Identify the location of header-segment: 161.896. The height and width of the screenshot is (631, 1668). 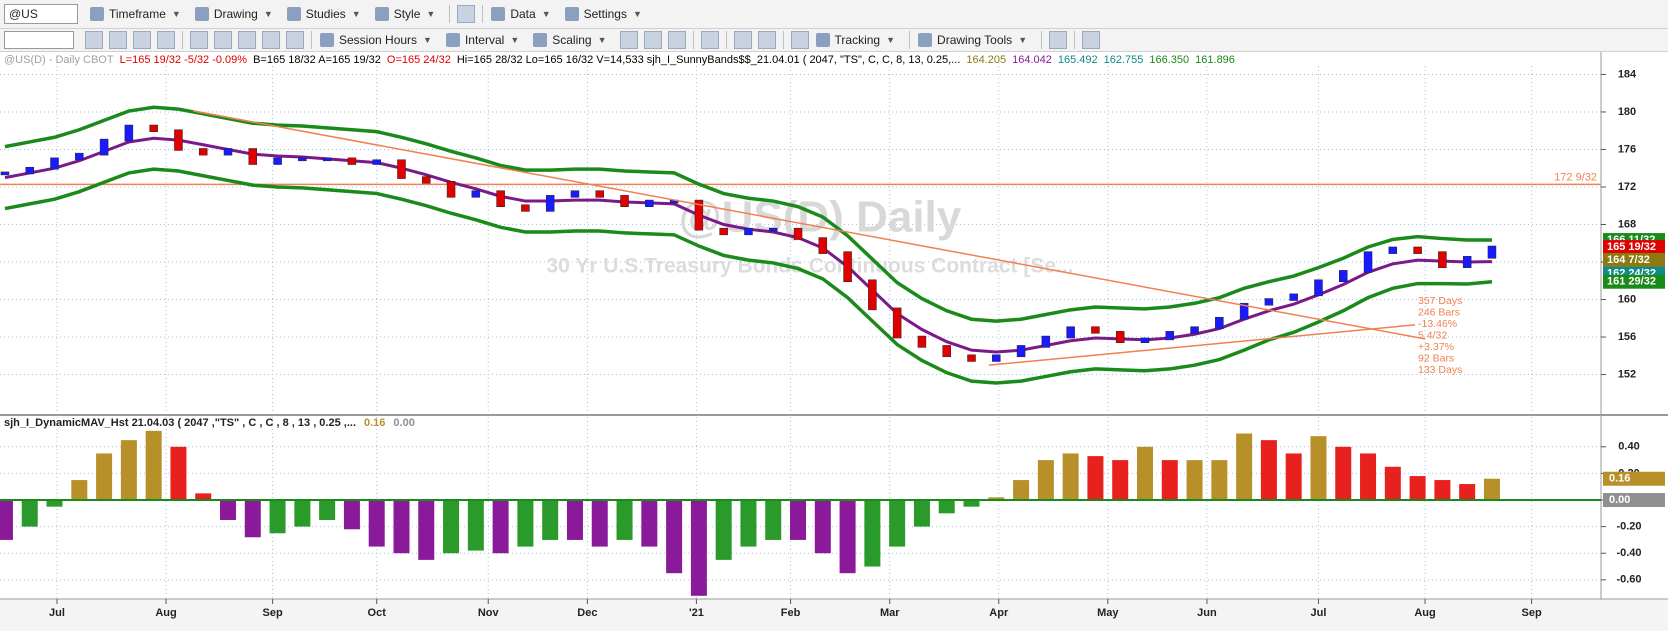
(1215, 60).